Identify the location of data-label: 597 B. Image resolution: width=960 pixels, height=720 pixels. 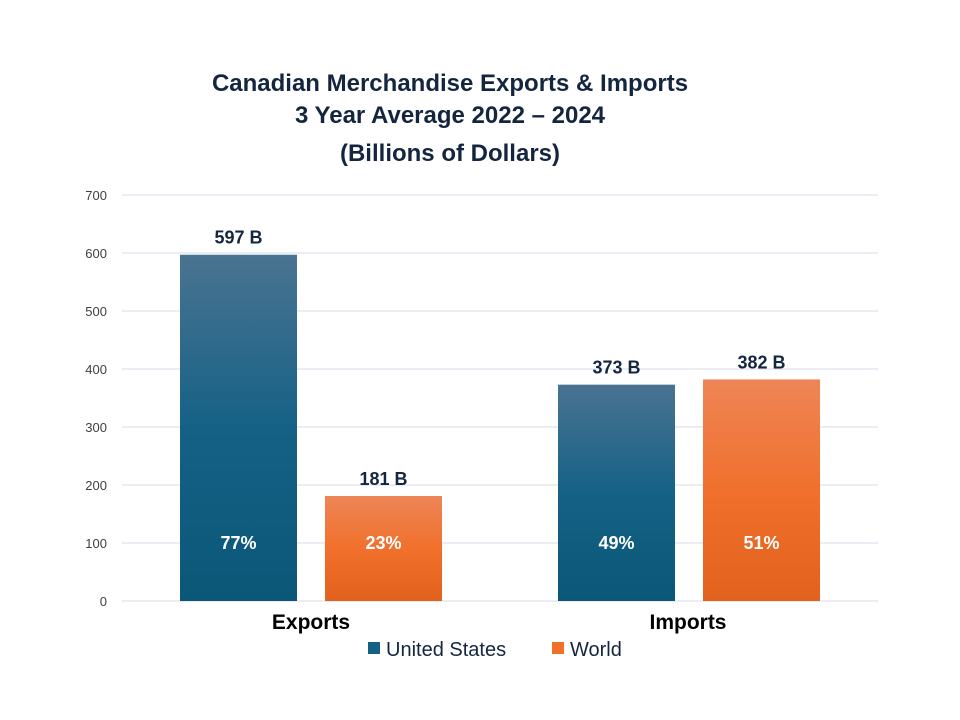
(238, 238).